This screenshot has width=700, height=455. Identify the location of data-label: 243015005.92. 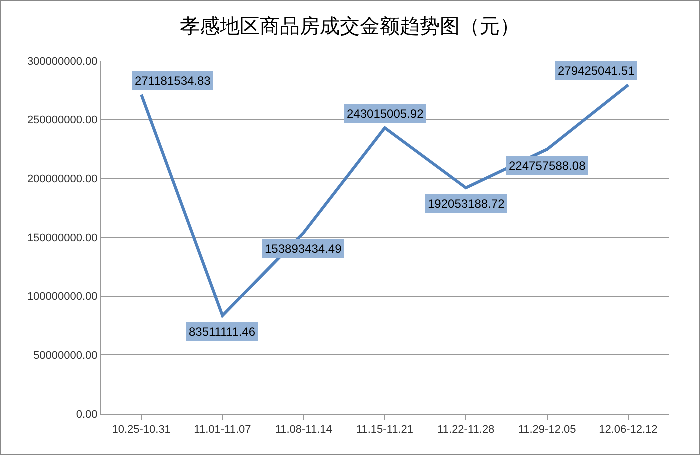
(385, 114).